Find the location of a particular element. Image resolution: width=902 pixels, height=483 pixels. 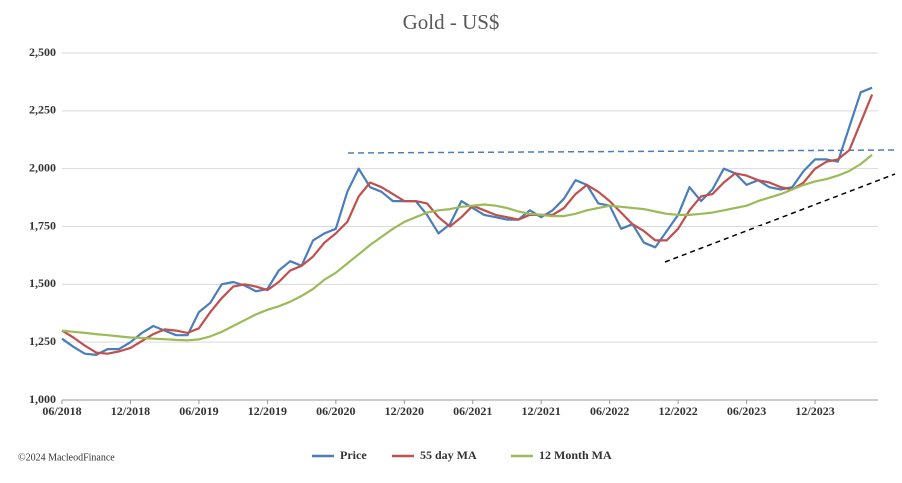

x-tick-label: 06/2019 is located at coordinates (198, 411).